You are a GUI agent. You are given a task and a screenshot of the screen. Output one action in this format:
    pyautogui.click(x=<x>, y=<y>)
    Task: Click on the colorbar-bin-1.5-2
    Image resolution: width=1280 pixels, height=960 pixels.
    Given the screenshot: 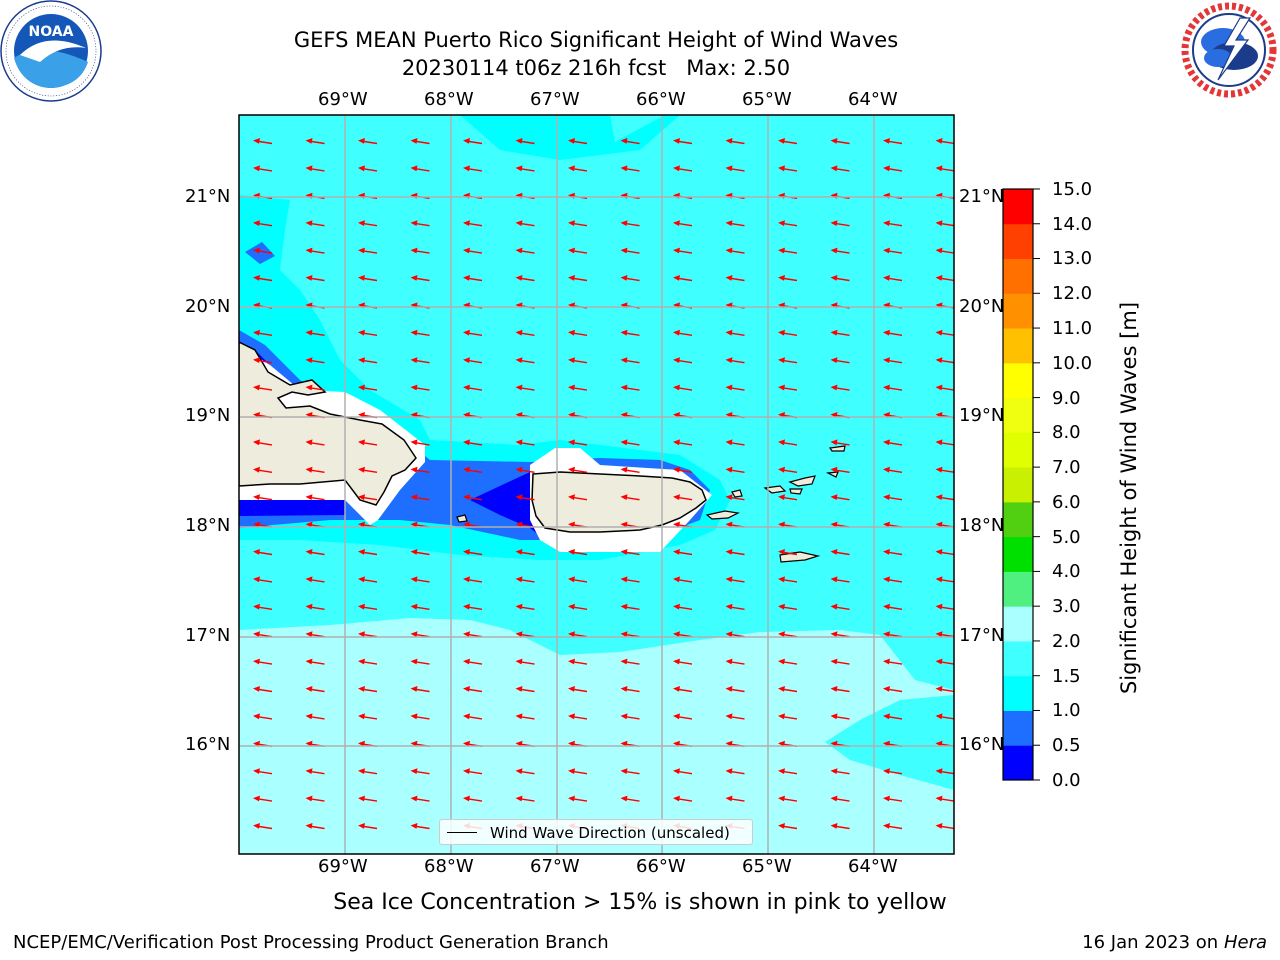 What is the action you would take?
    pyautogui.click(x=1018, y=658)
    